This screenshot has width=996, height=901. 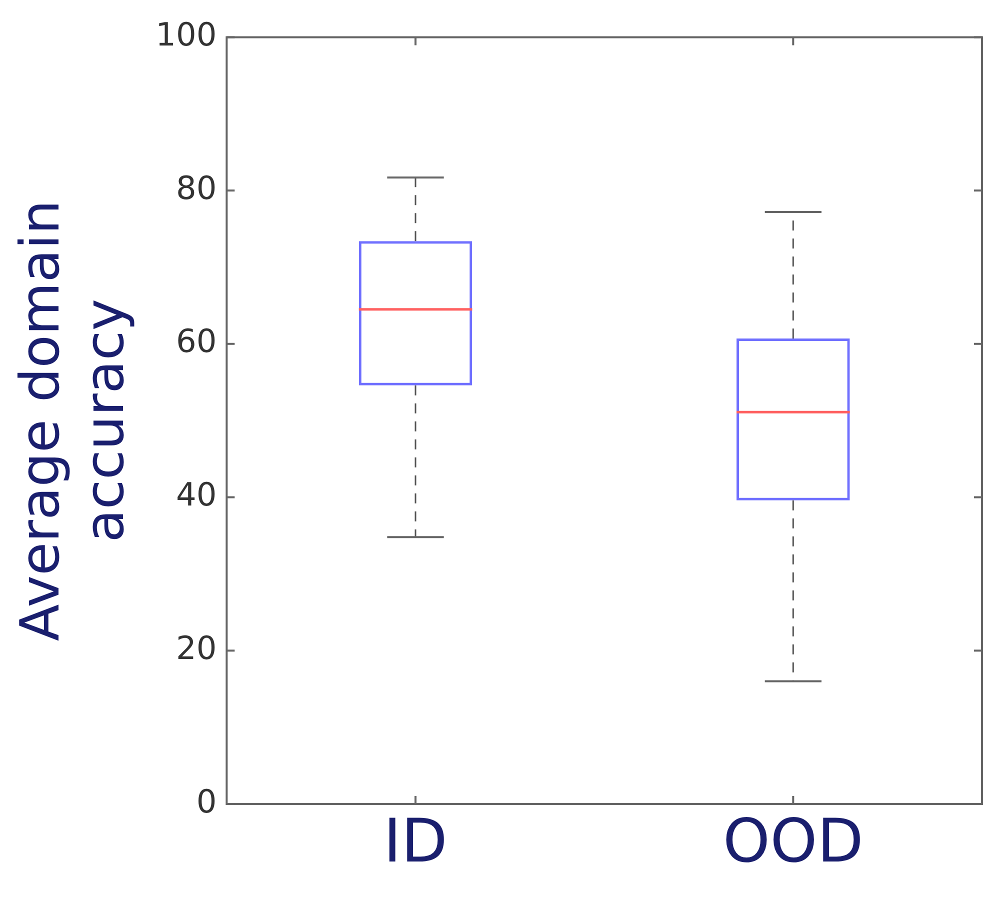 I want to click on y-axis-title: Average domain accuracy, so click(x=72, y=421).